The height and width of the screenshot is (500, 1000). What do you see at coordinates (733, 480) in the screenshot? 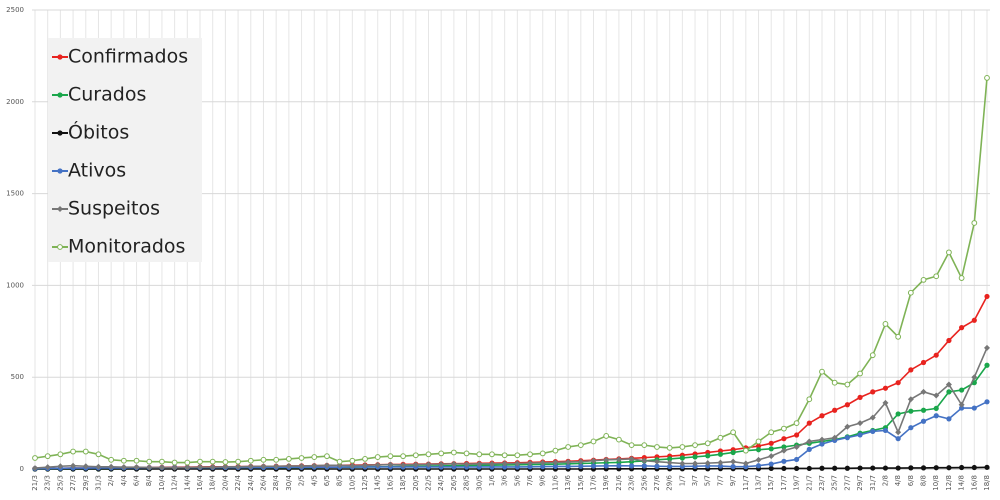
I see `x-tick-label: 9/7` at bounding box center [733, 480].